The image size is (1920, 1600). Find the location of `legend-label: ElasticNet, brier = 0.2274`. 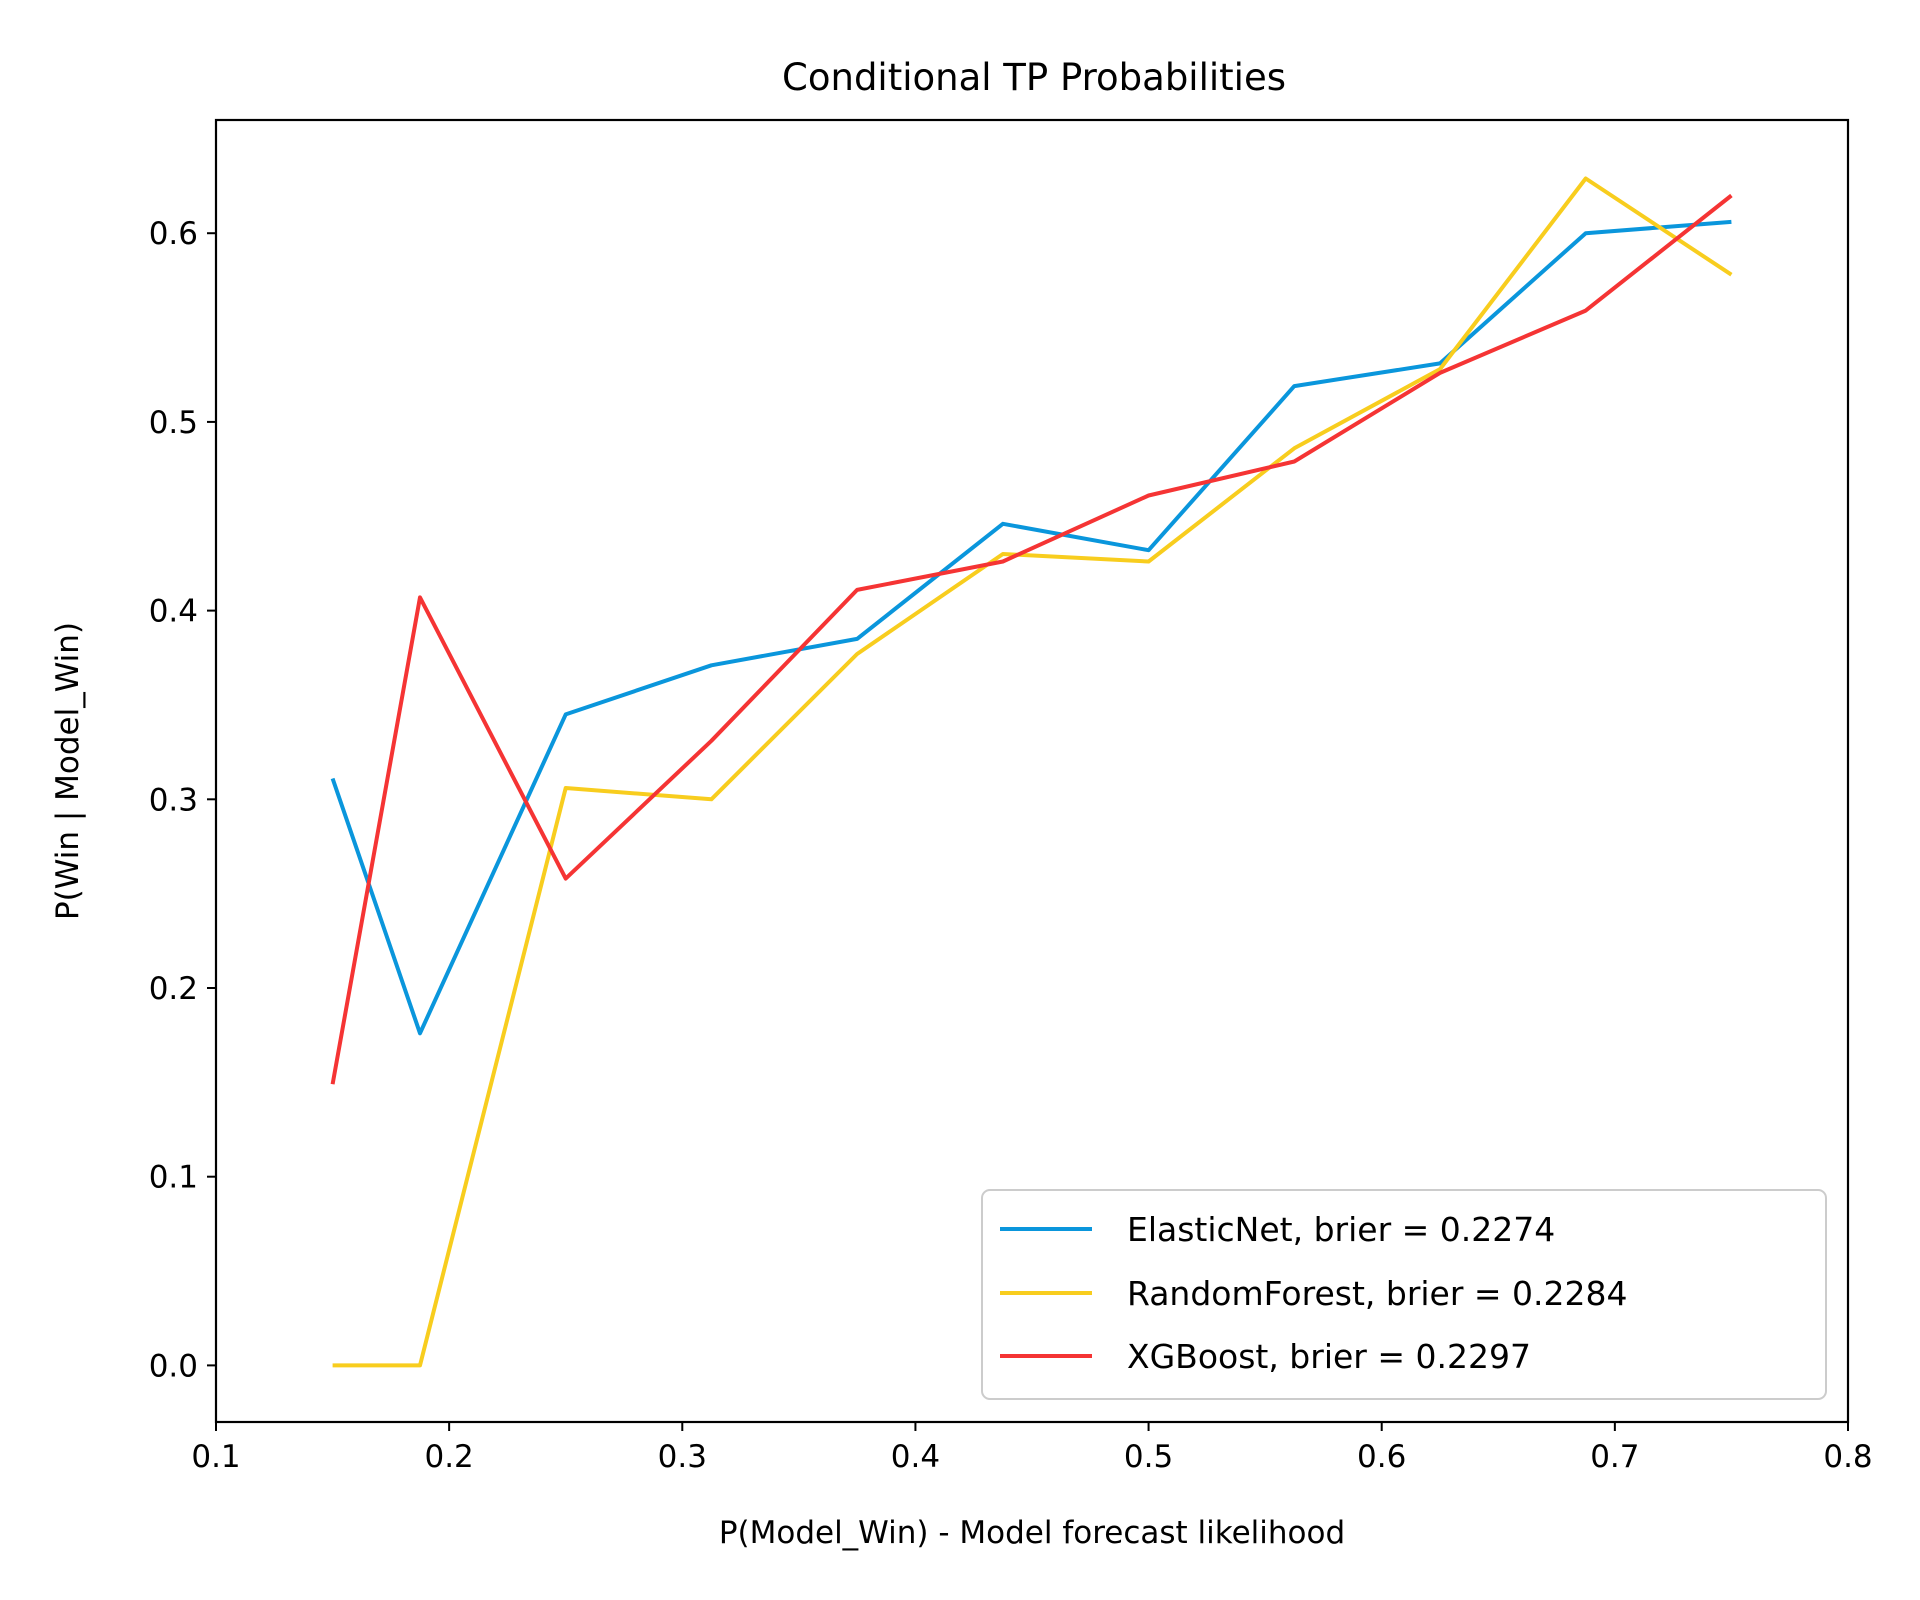

legend-label: ElasticNet, brier = 0.2274 is located at coordinates (1341, 1229).